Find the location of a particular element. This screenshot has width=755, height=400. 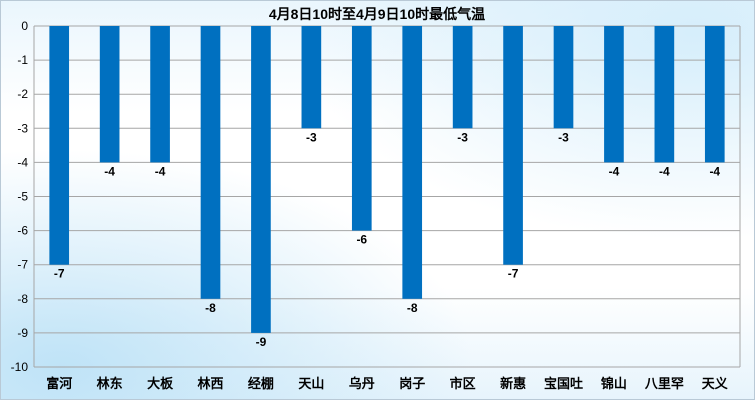

y-tick-label: -7 is located at coordinates (22, 265).